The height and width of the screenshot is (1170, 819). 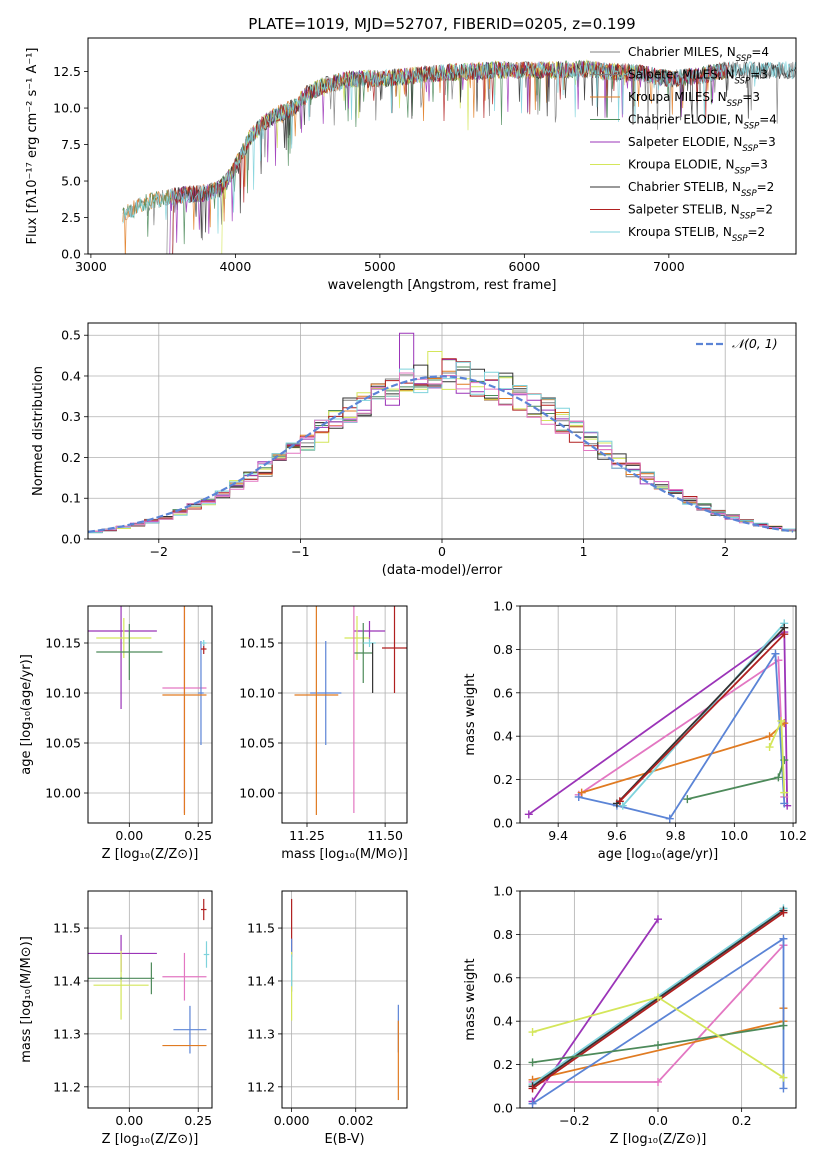 What do you see at coordinates (67, 1033) in the screenshot?
I see `y-tick-label: 11.3` at bounding box center [67, 1033].